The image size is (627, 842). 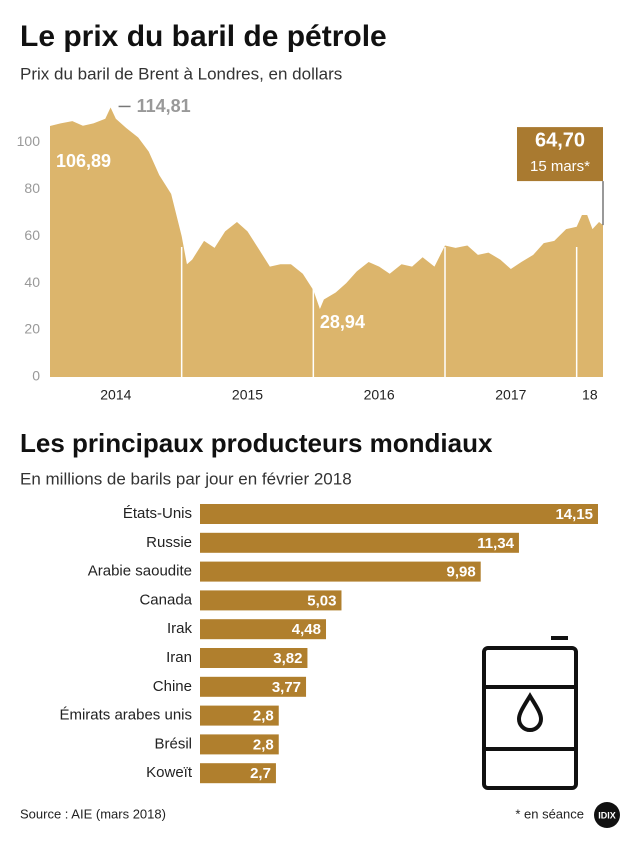 What do you see at coordinates (32, 329) in the screenshot?
I see `y-tick-label: 20` at bounding box center [32, 329].